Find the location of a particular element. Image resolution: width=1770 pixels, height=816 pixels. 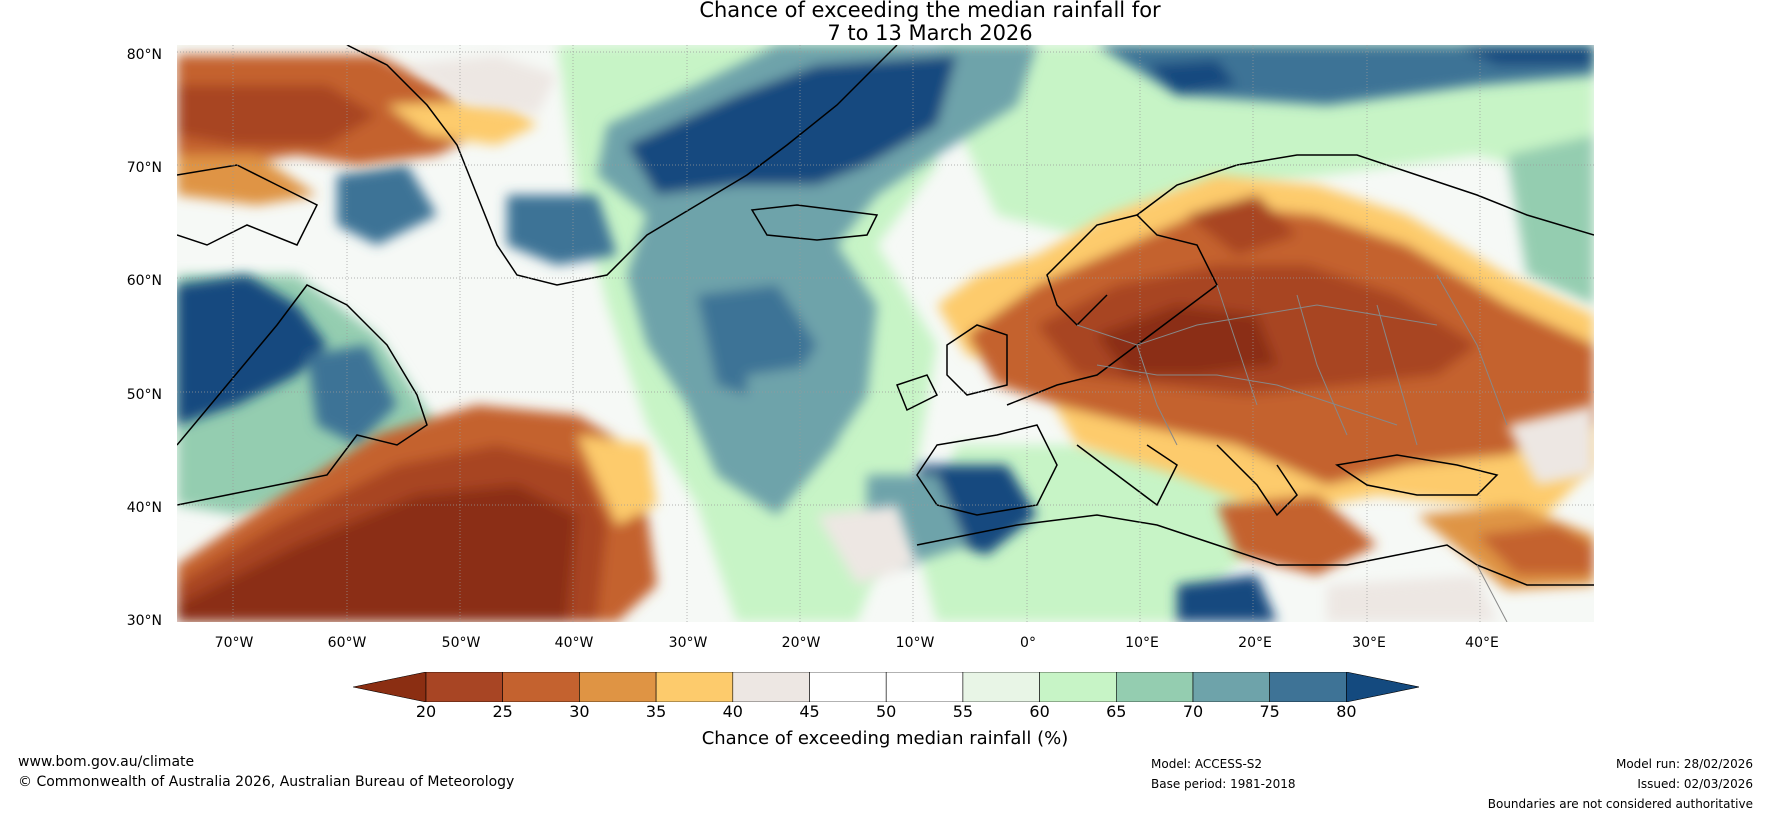

colorbar is located at coordinates (886, 687).